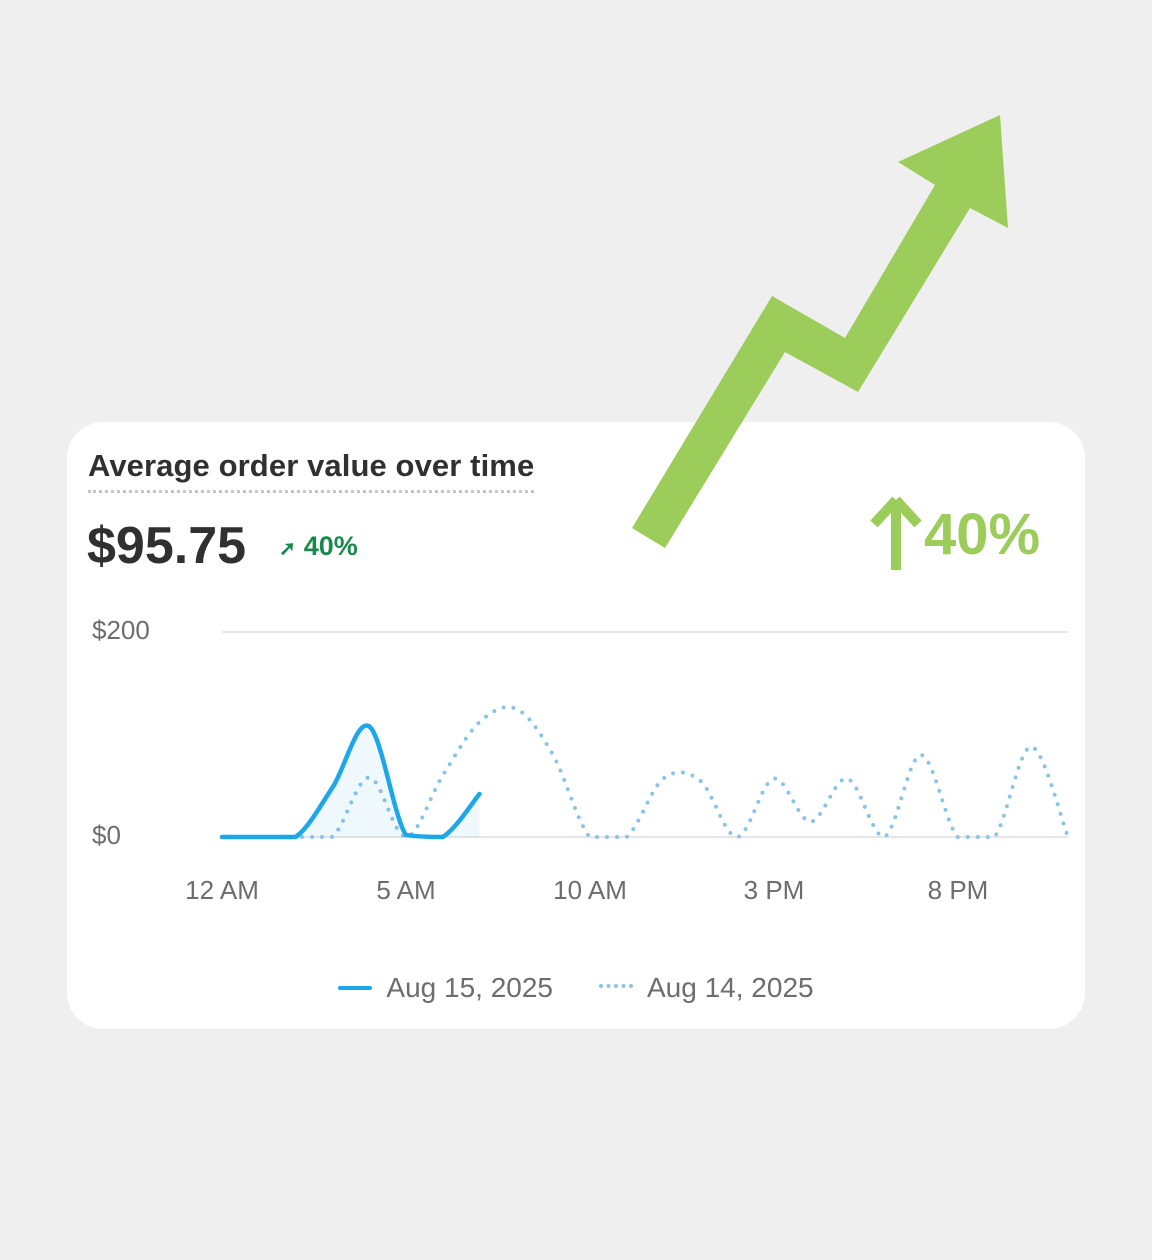  I want to click on chart-title: Average order value over time, so click(311, 470).